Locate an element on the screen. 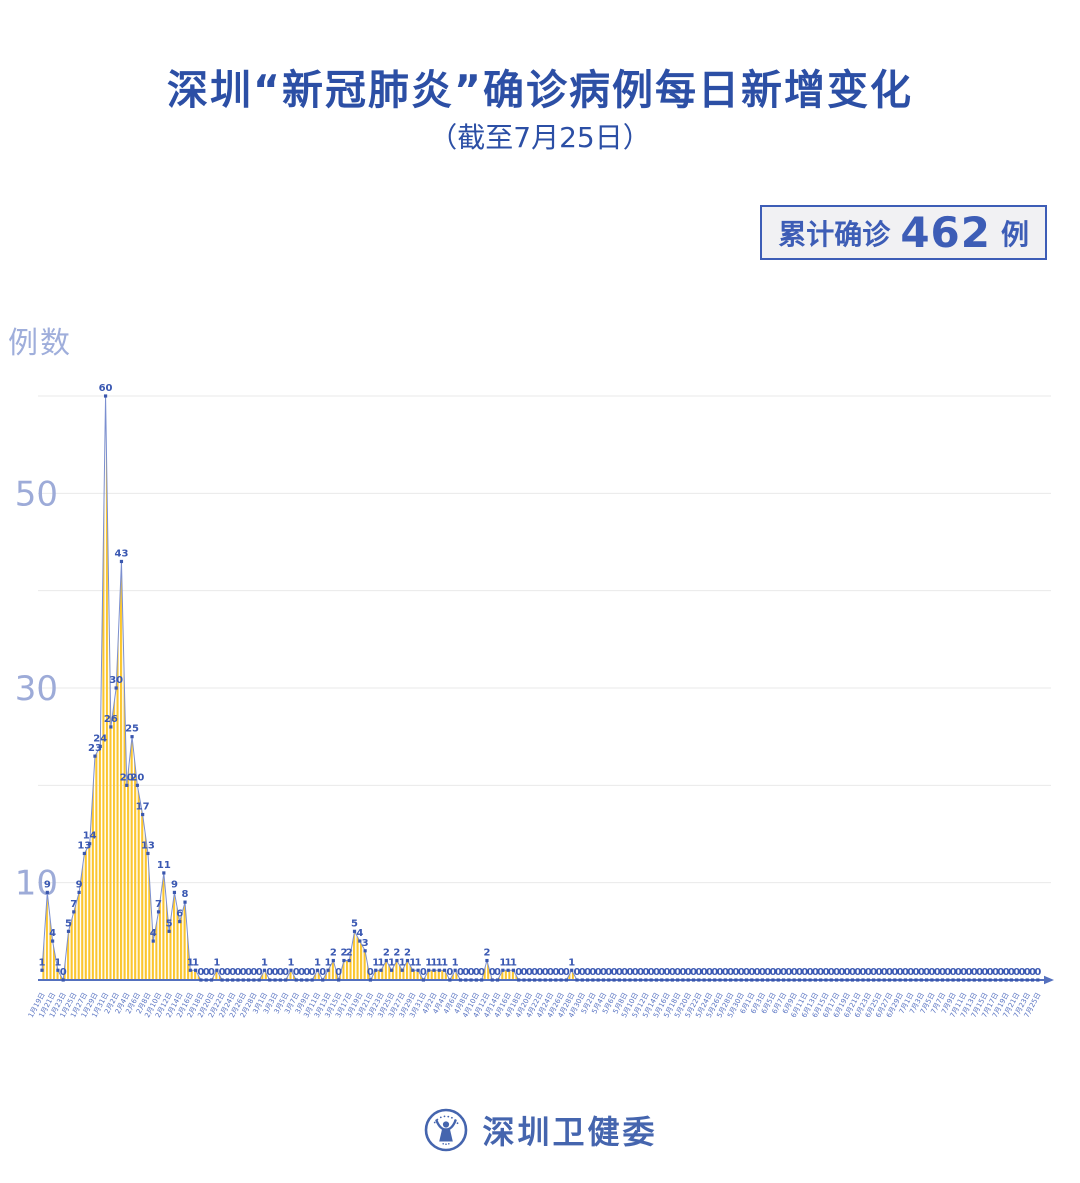 The image size is (1080, 1183). svg-text: 20 is located at coordinates (137, 777).